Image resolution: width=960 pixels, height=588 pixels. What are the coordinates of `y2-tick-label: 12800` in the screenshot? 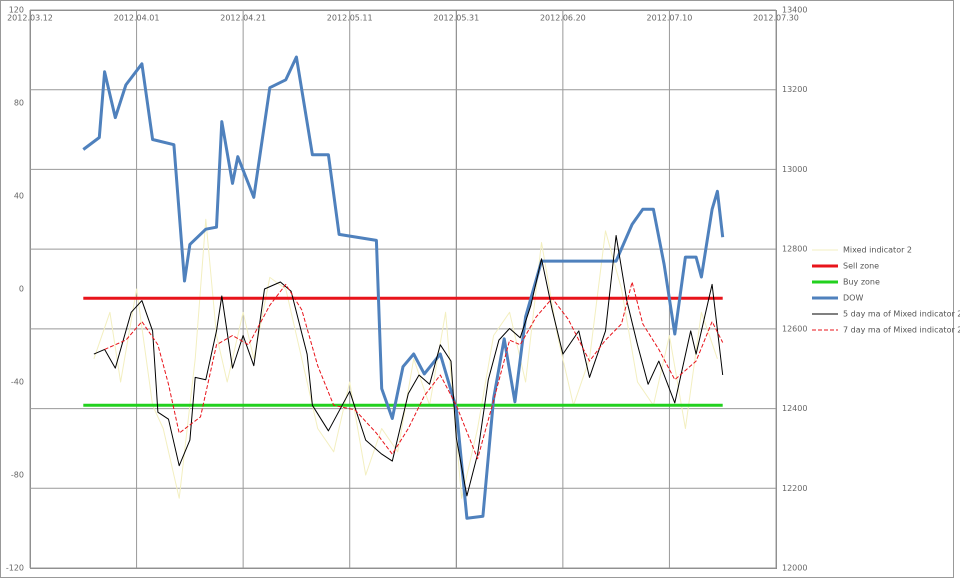 It's located at (794, 249).